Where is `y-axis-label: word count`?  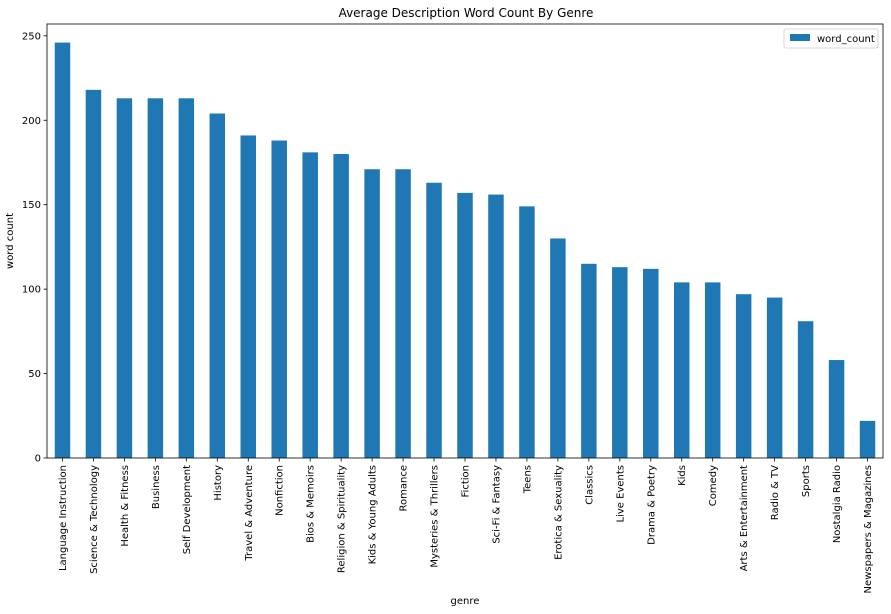 y-axis-label: word count is located at coordinates (10, 241).